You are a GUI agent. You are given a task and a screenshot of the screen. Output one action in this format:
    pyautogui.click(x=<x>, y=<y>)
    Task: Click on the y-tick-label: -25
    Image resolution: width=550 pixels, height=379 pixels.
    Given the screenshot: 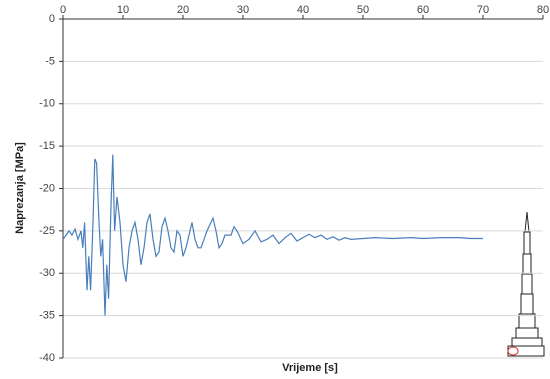 What is the action you would take?
    pyautogui.click(x=47, y=231)
    